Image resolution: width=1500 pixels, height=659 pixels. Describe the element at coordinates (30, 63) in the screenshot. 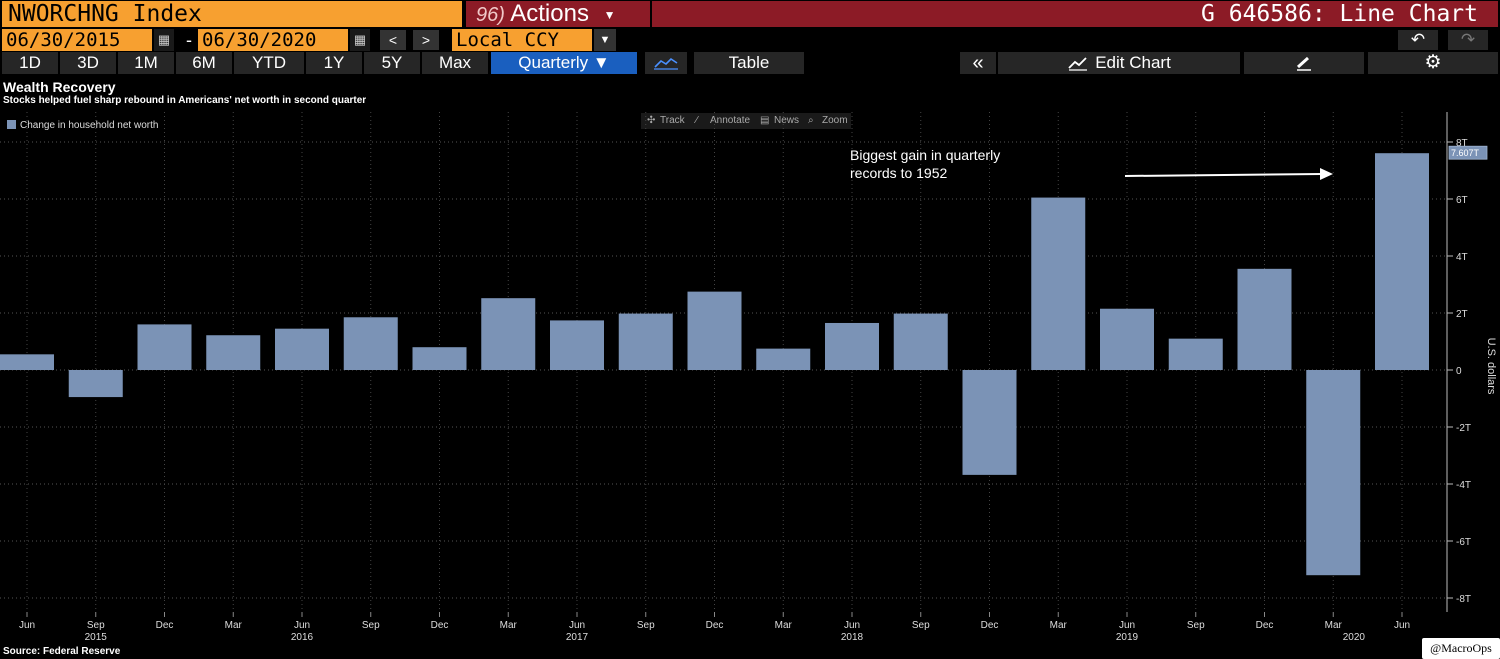

I see `period-1d-button: 1D` at that location.